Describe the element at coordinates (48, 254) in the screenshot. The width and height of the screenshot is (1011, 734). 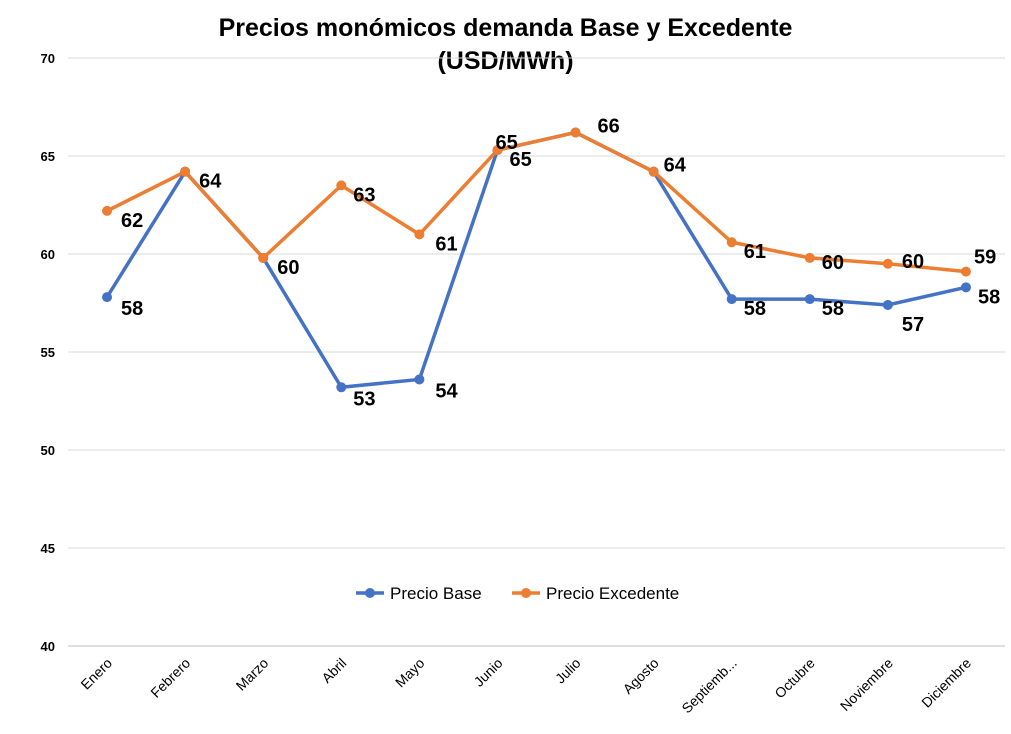
I see `y-tick-label: 60` at that location.